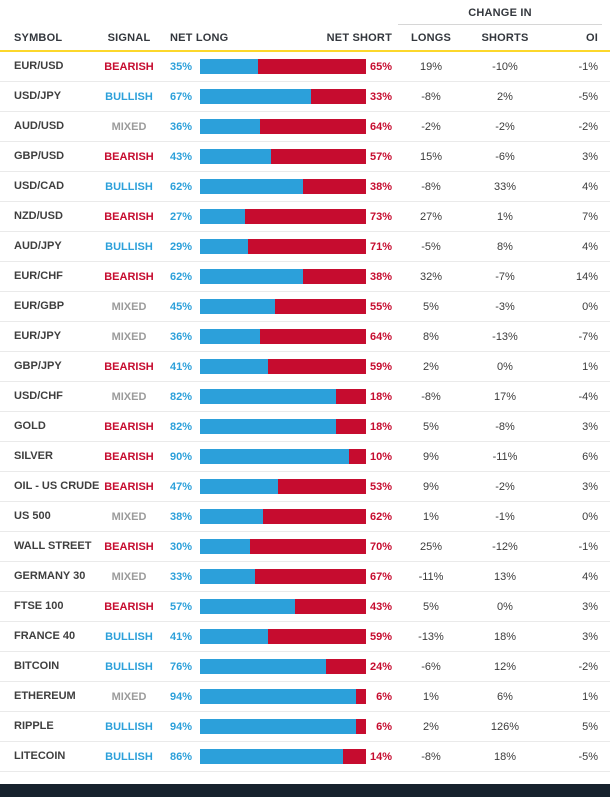 This screenshot has height=797, width=610. What do you see at coordinates (39, 65) in the screenshot?
I see `symbol-label: EUR/USD` at bounding box center [39, 65].